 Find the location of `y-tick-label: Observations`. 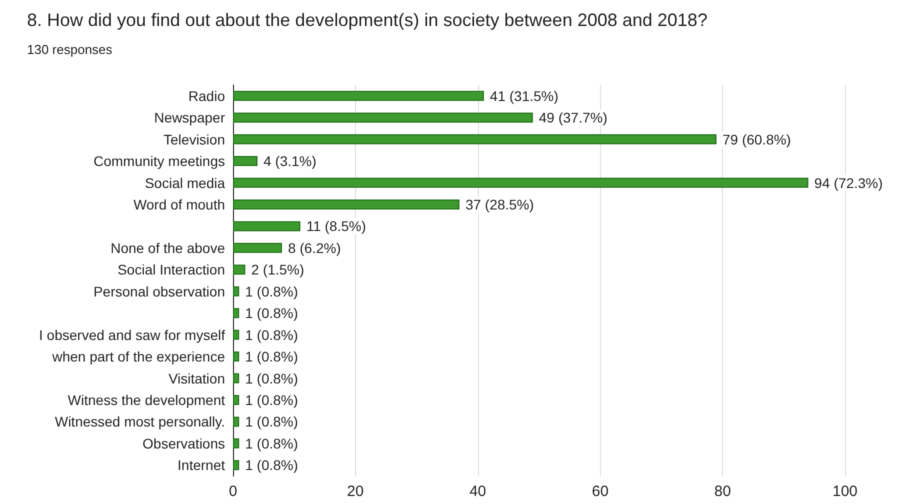

y-tick-label: Observations is located at coordinates (183, 443).